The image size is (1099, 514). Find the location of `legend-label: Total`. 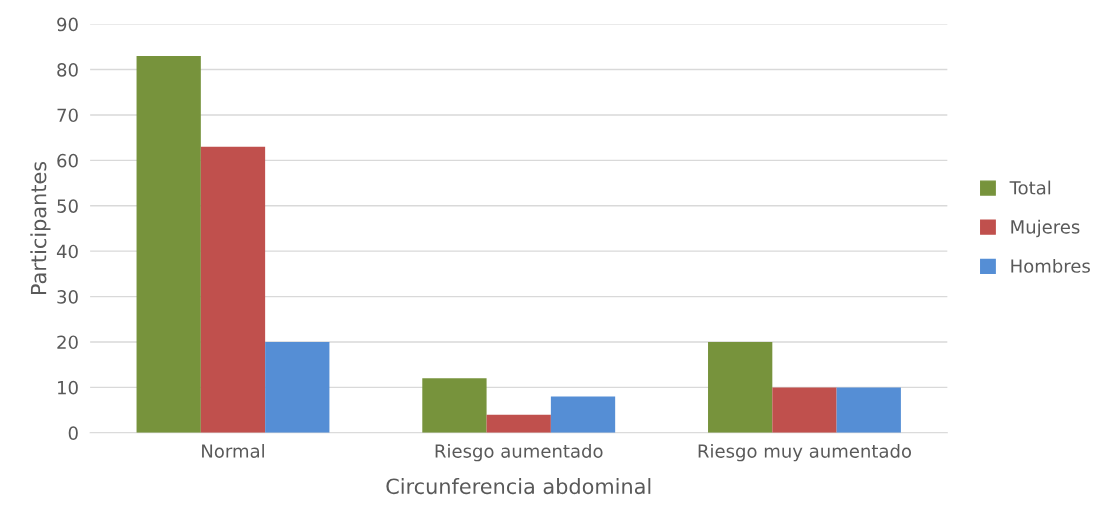

legend-label: Total is located at coordinates (1030, 187).